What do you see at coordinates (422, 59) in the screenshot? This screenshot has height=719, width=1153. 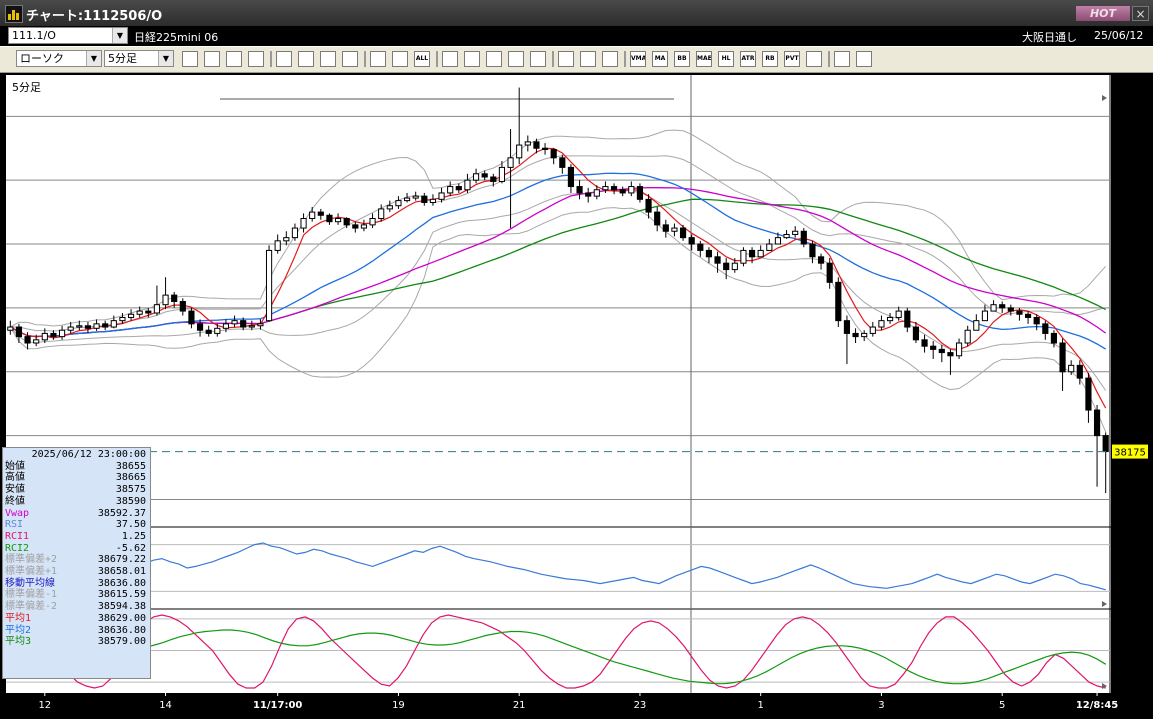 I see `all-tool-button: ALL` at bounding box center [422, 59].